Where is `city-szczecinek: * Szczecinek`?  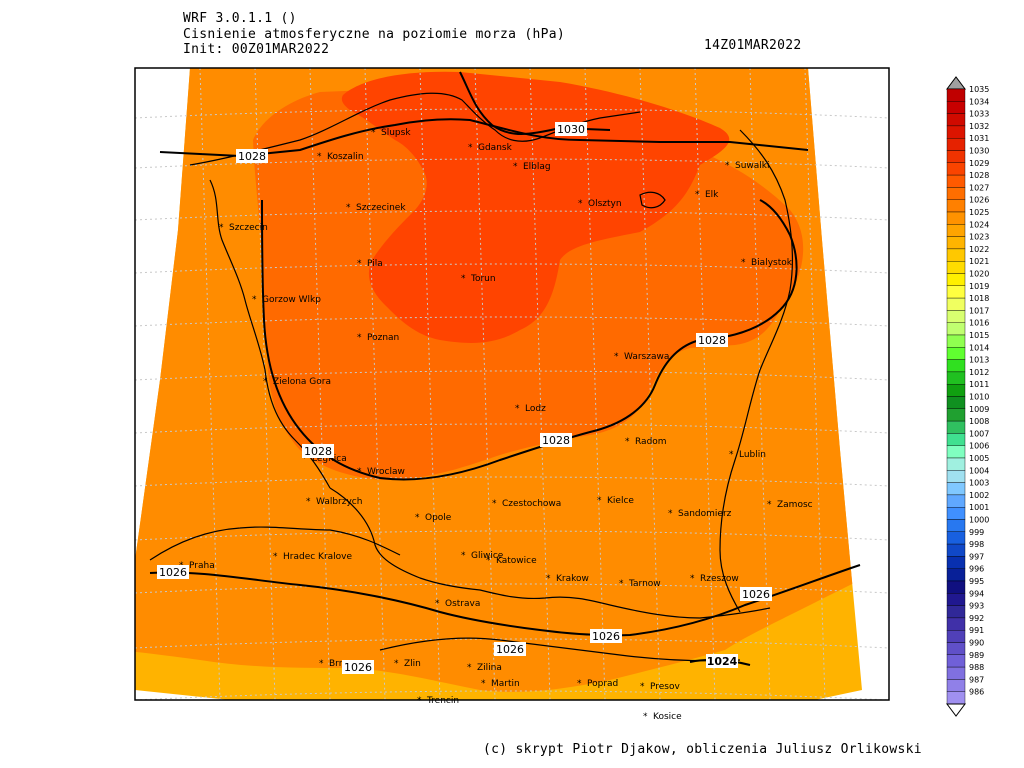 city-szczecinek: * Szczecinek is located at coordinates (376, 208).